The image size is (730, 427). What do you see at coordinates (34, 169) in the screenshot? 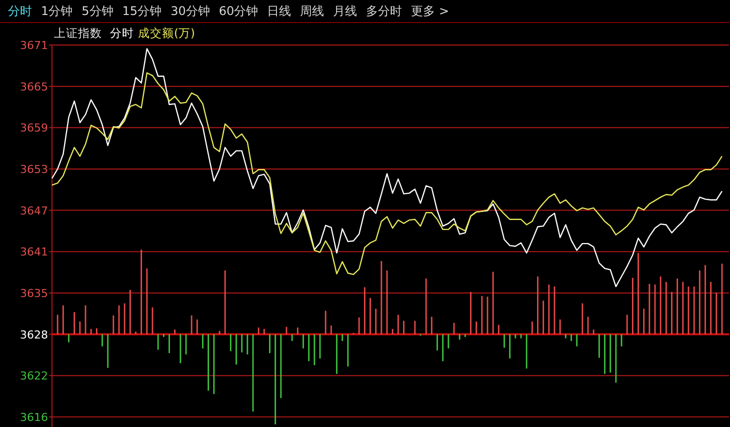
I see `y-tick-label: 3653` at bounding box center [34, 169].